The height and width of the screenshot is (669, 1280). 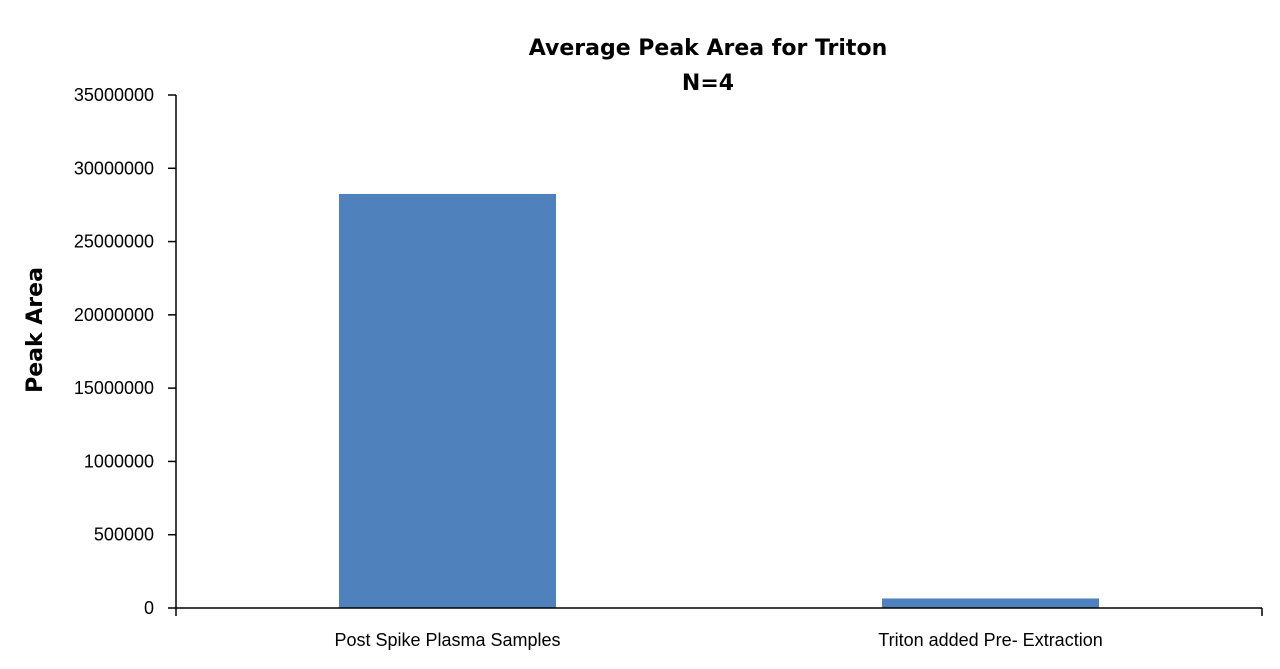 What do you see at coordinates (990, 640) in the screenshot?
I see `x-category-label: Triton added Pre- Extraction` at bounding box center [990, 640].